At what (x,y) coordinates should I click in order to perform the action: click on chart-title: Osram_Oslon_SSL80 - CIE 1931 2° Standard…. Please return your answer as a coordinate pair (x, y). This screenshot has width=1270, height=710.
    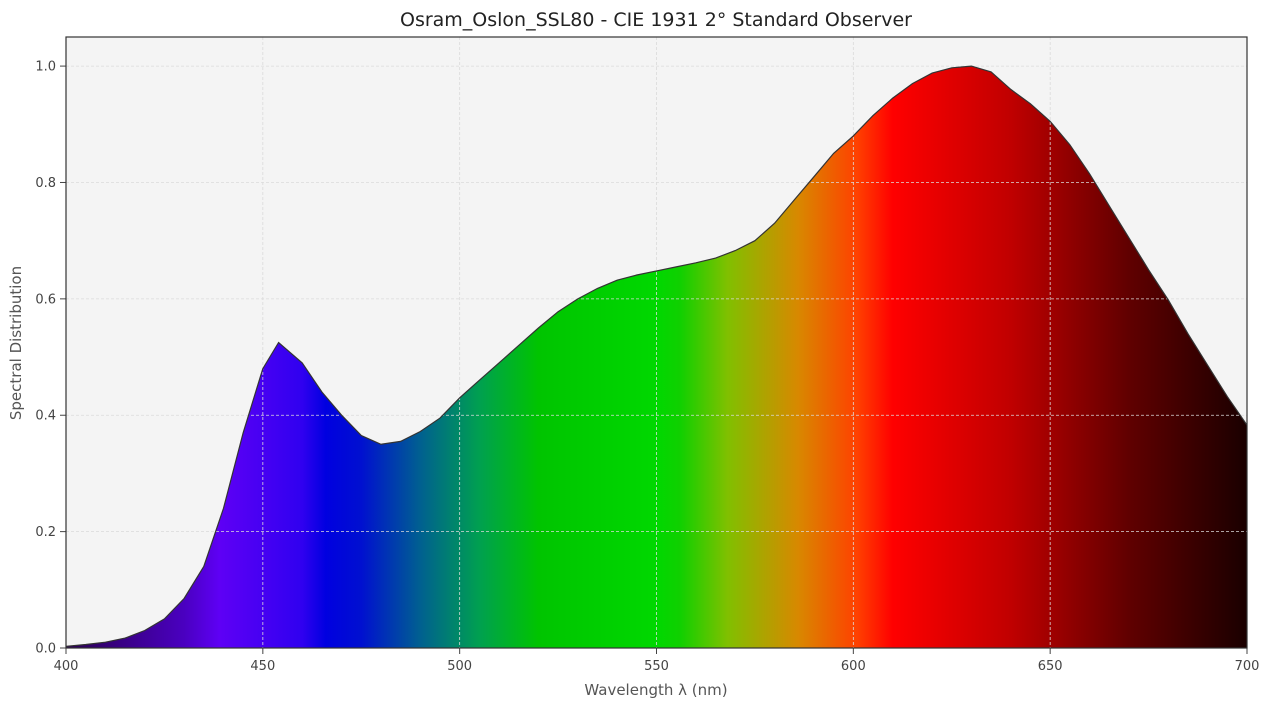
    Looking at the image, I should click on (656, 20).